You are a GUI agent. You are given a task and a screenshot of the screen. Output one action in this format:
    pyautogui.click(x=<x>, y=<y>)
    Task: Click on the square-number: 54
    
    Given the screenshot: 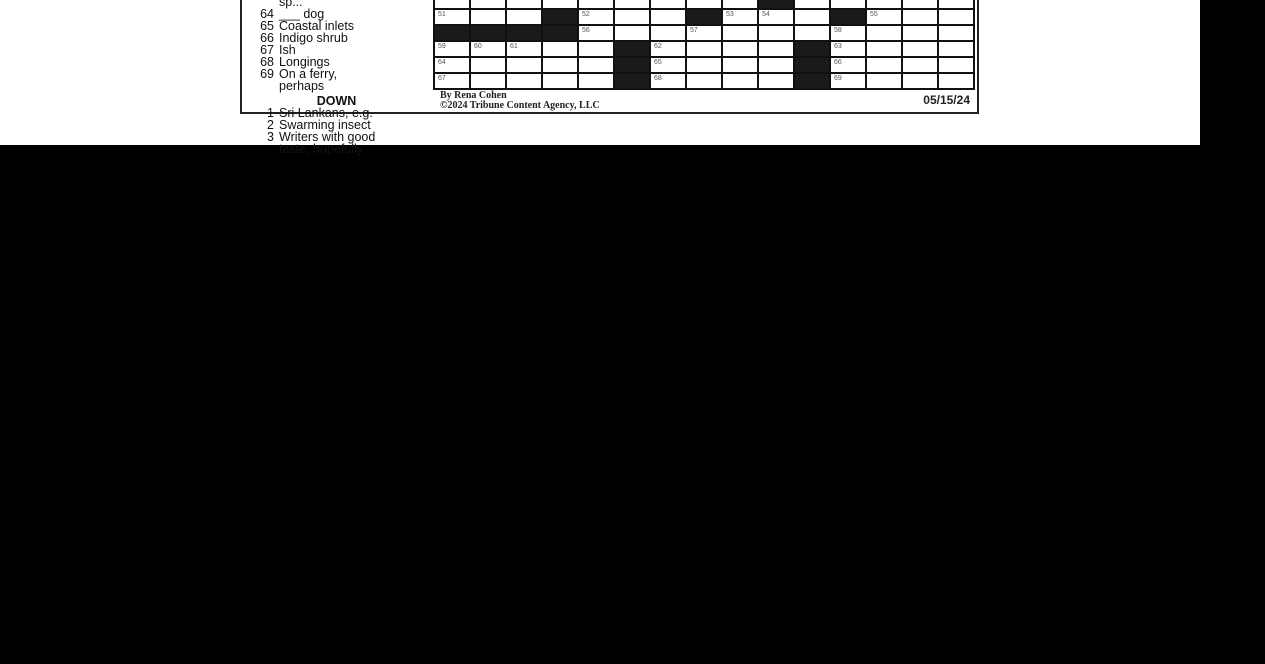 What is the action you would take?
    pyautogui.click(x=766, y=14)
    